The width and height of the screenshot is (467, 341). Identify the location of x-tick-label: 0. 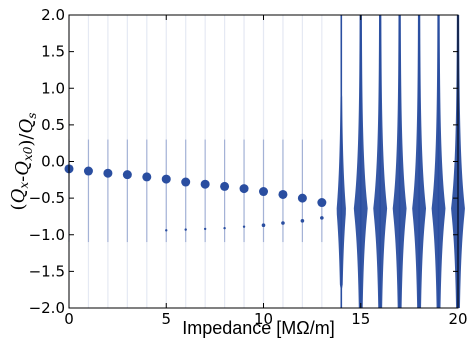
(69, 319).